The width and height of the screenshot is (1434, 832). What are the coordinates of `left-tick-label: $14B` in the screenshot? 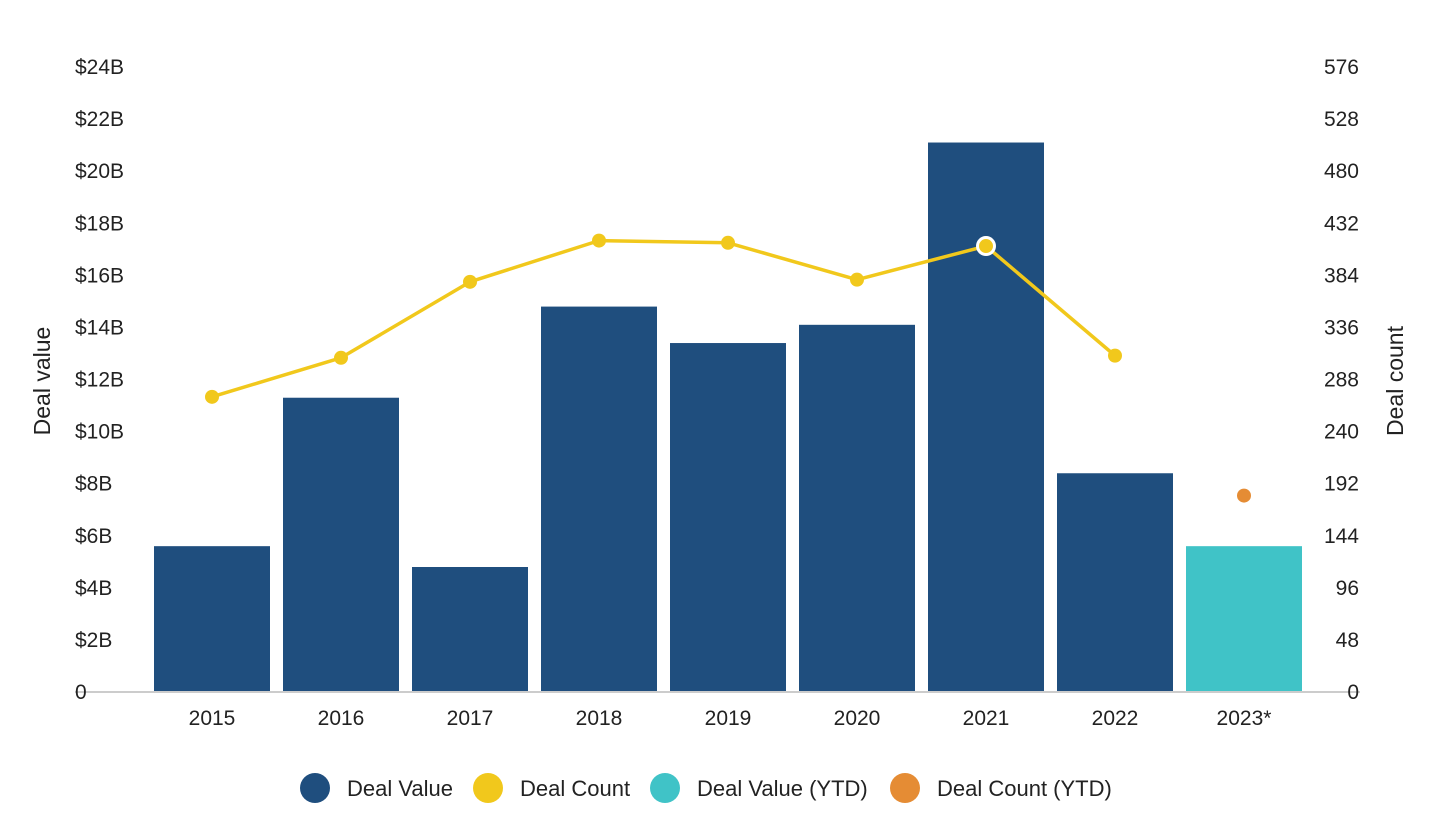 It's located at (99, 327).